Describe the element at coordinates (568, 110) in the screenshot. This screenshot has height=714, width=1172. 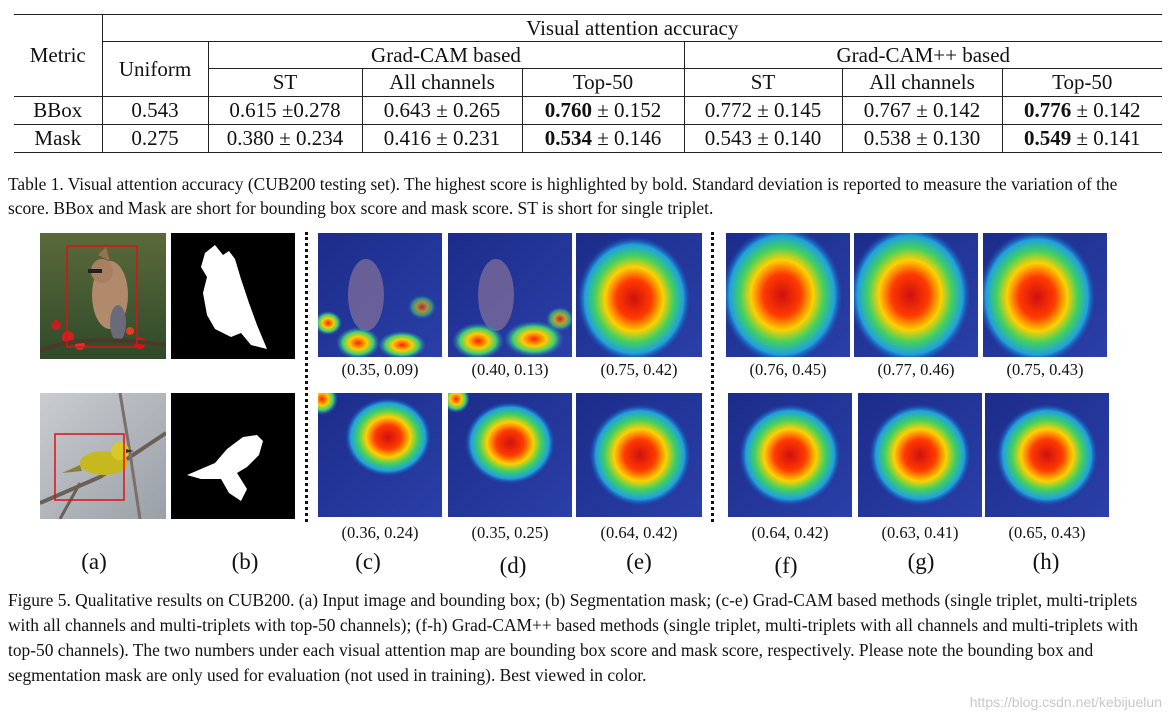
I see `cell-mean-best: 0.760` at that location.